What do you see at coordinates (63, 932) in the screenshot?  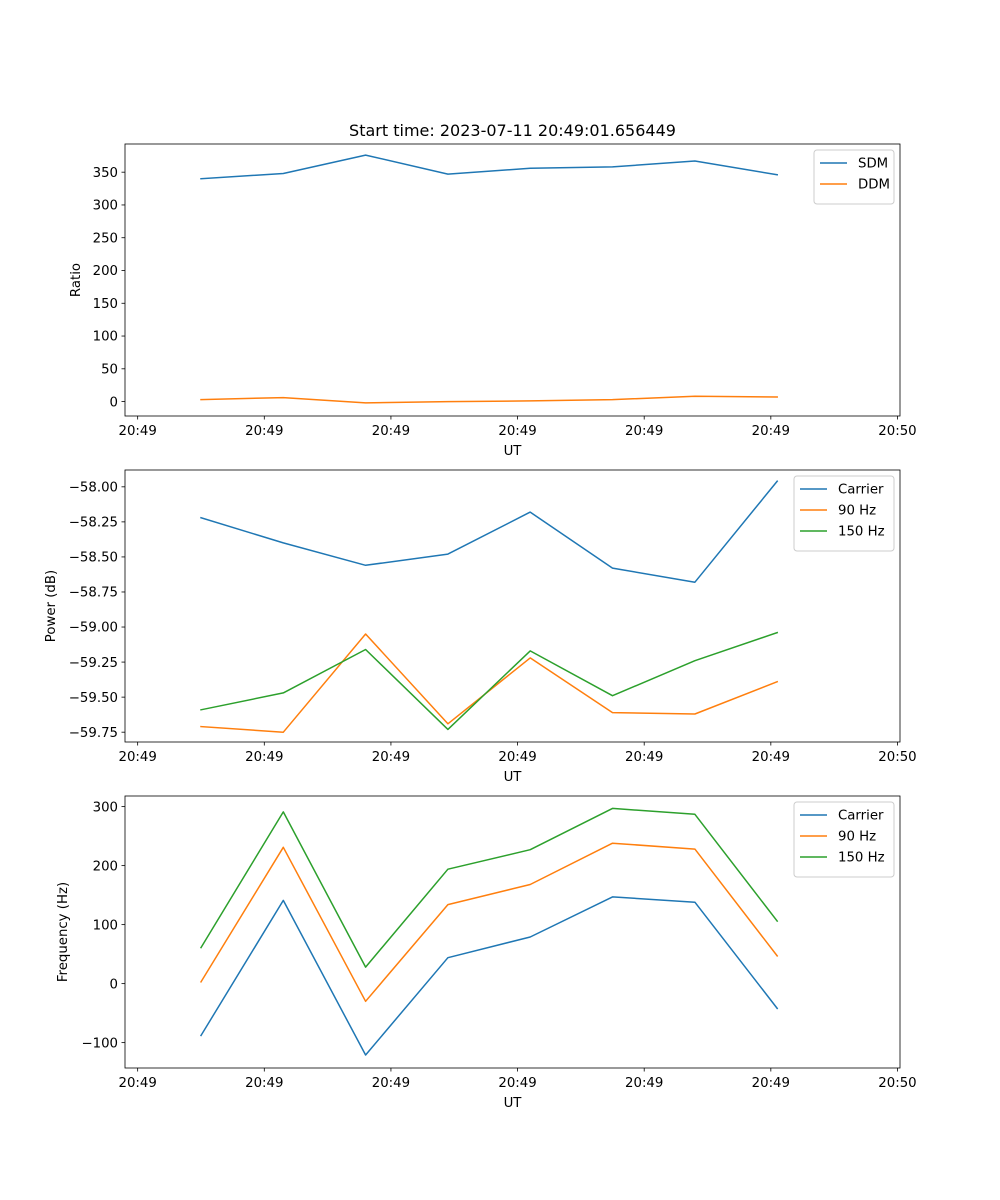 I see `y-axis-label: Frequency (Hz)` at bounding box center [63, 932].